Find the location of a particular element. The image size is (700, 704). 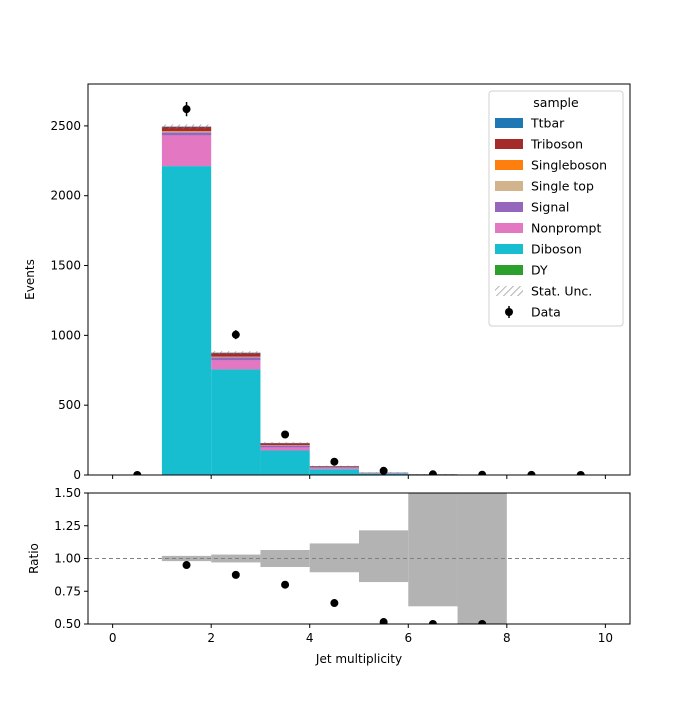

legend-swatch-singleboson is located at coordinates (509, 165).